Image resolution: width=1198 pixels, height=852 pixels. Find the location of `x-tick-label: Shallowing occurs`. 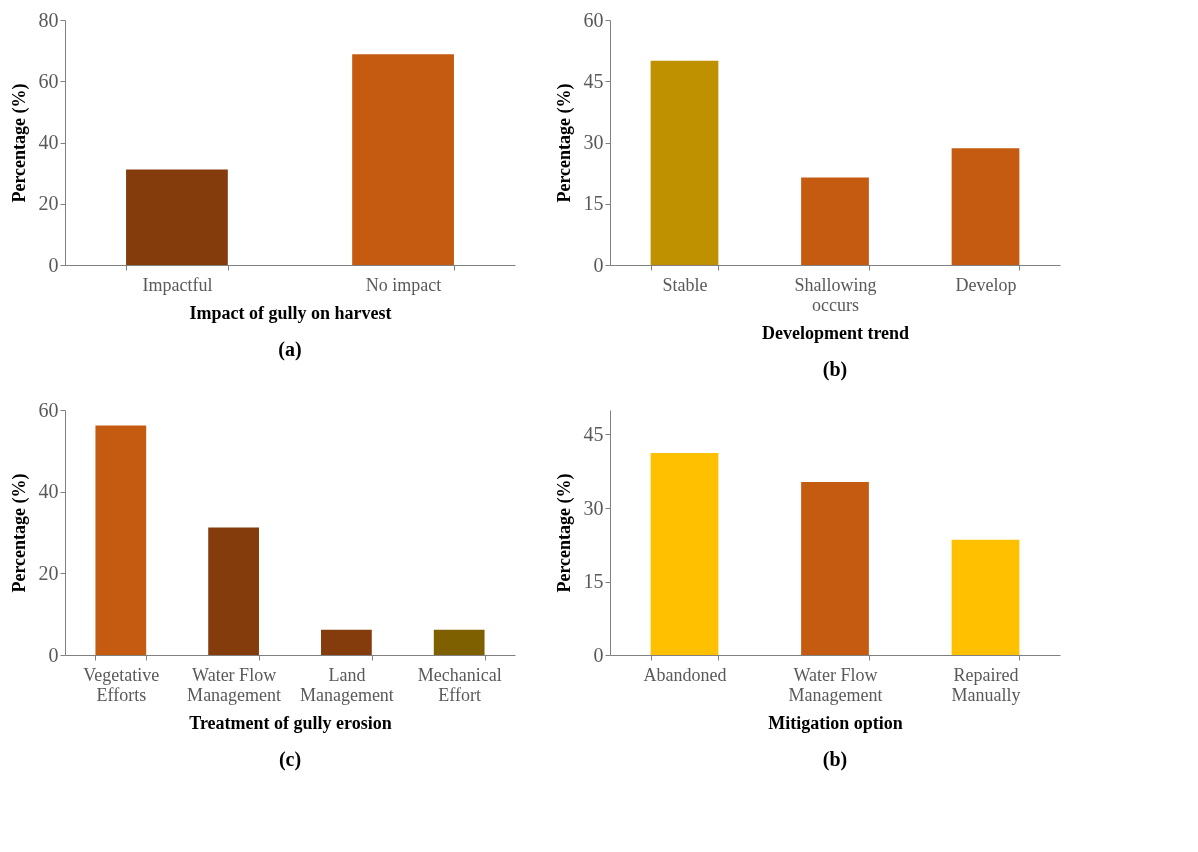

x-tick-label: Shallowing occurs is located at coordinates (835, 294).